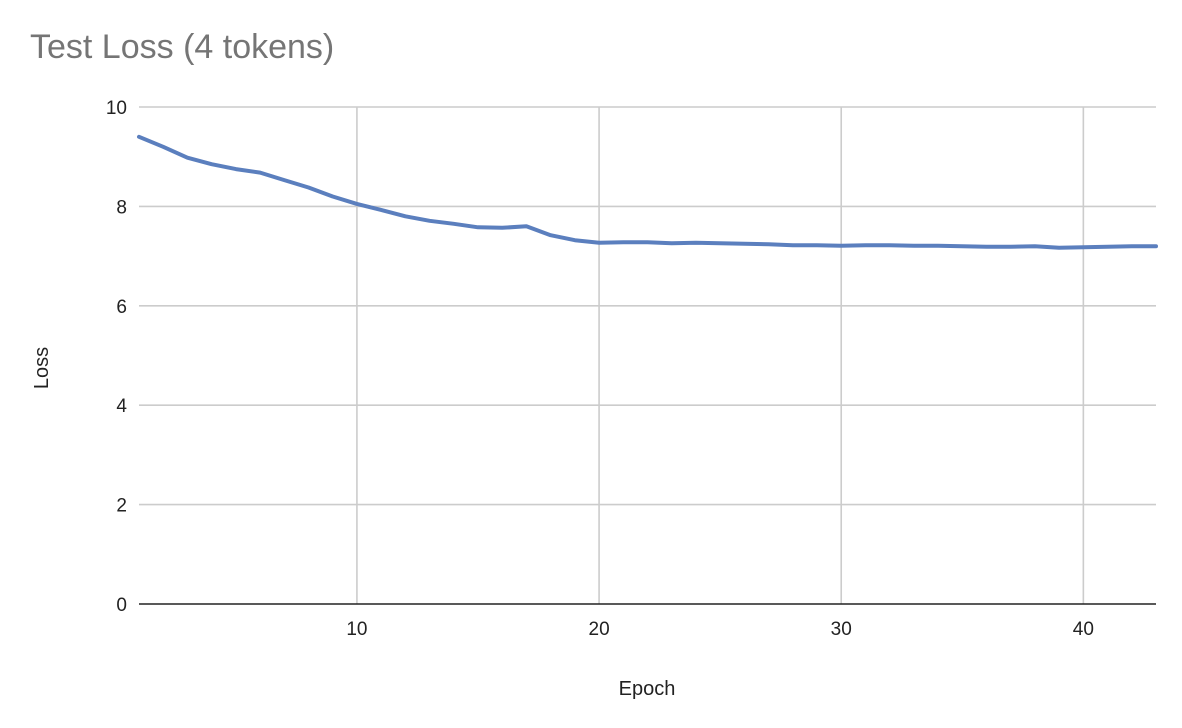 The image size is (1182, 728). Describe the element at coordinates (182, 47) in the screenshot. I see `chart-title: Test Loss (4 tokens)` at that location.